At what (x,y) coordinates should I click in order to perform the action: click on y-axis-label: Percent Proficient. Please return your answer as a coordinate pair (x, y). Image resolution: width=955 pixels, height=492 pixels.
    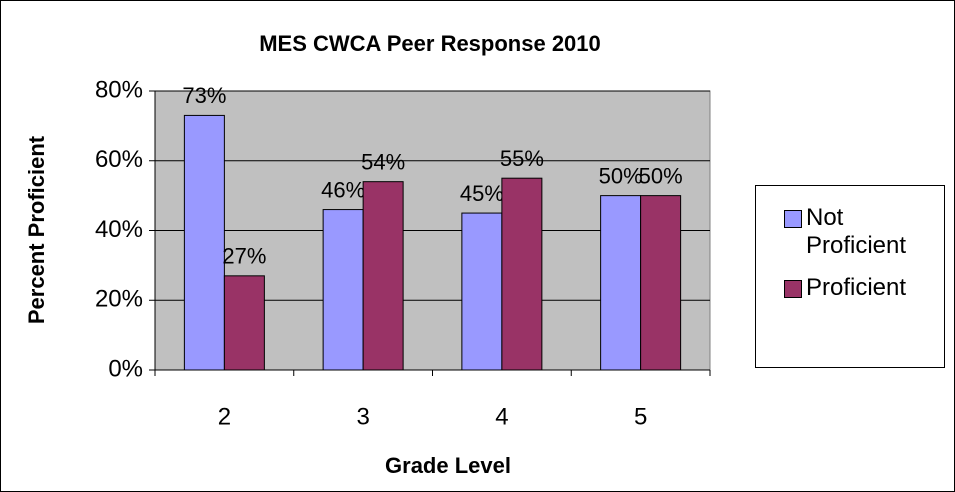
    Looking at the image, I should click on (36, 229).